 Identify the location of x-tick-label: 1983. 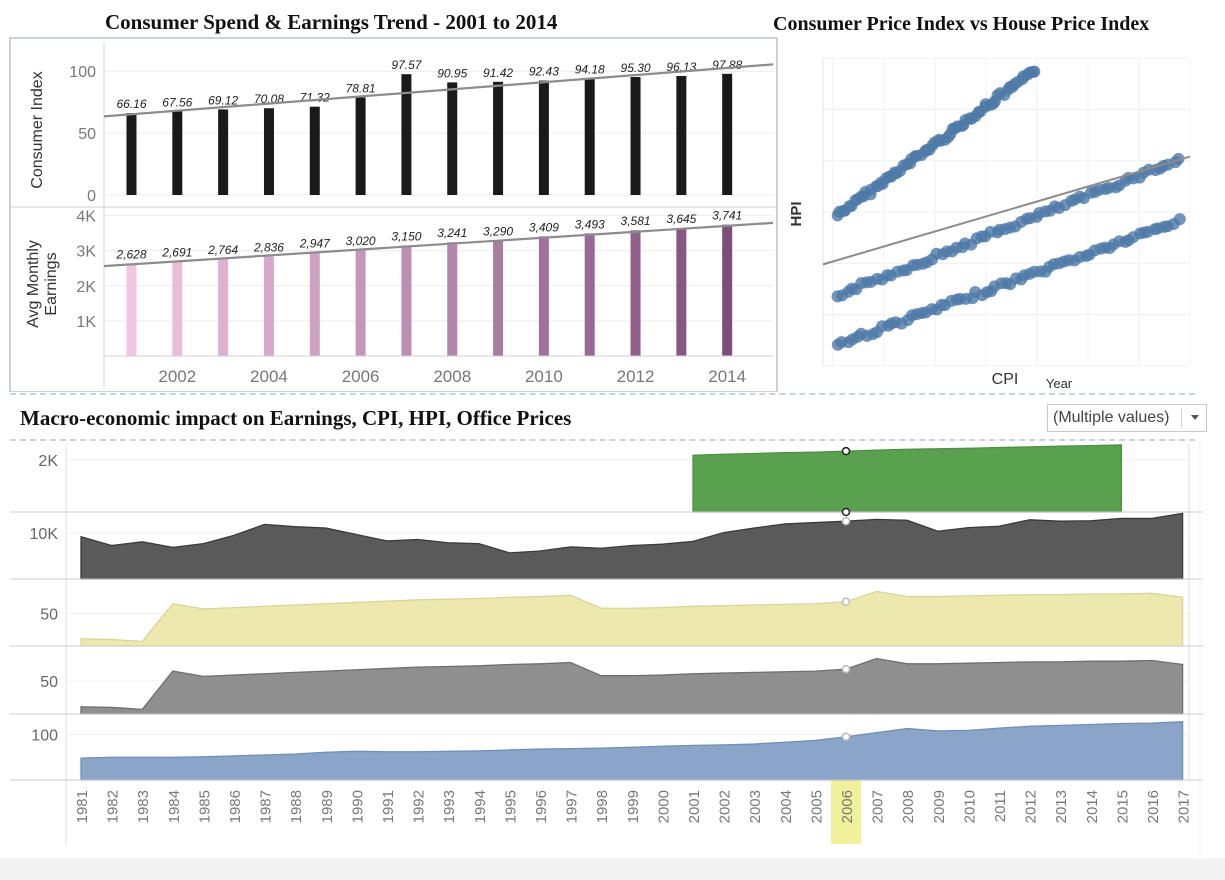
(143, 806).